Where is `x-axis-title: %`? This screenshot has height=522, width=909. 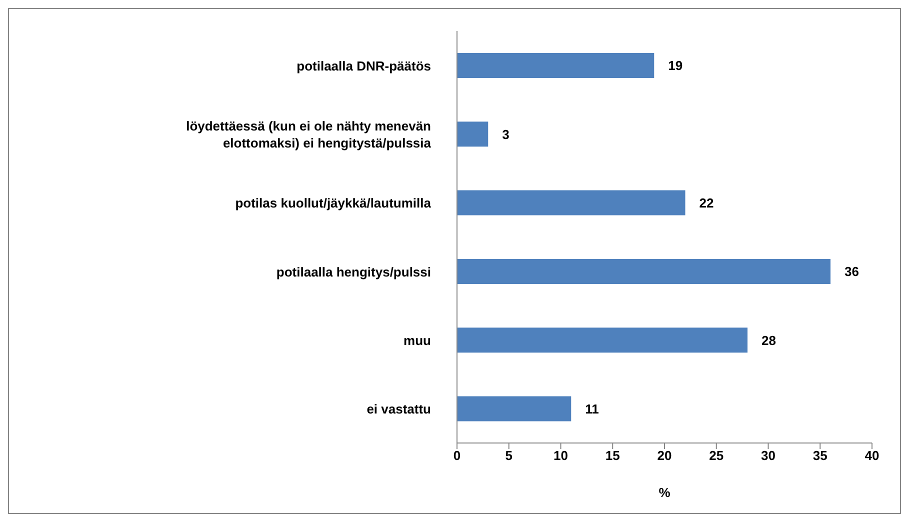 x-axis-title: % is located at coordinates (664, 492).